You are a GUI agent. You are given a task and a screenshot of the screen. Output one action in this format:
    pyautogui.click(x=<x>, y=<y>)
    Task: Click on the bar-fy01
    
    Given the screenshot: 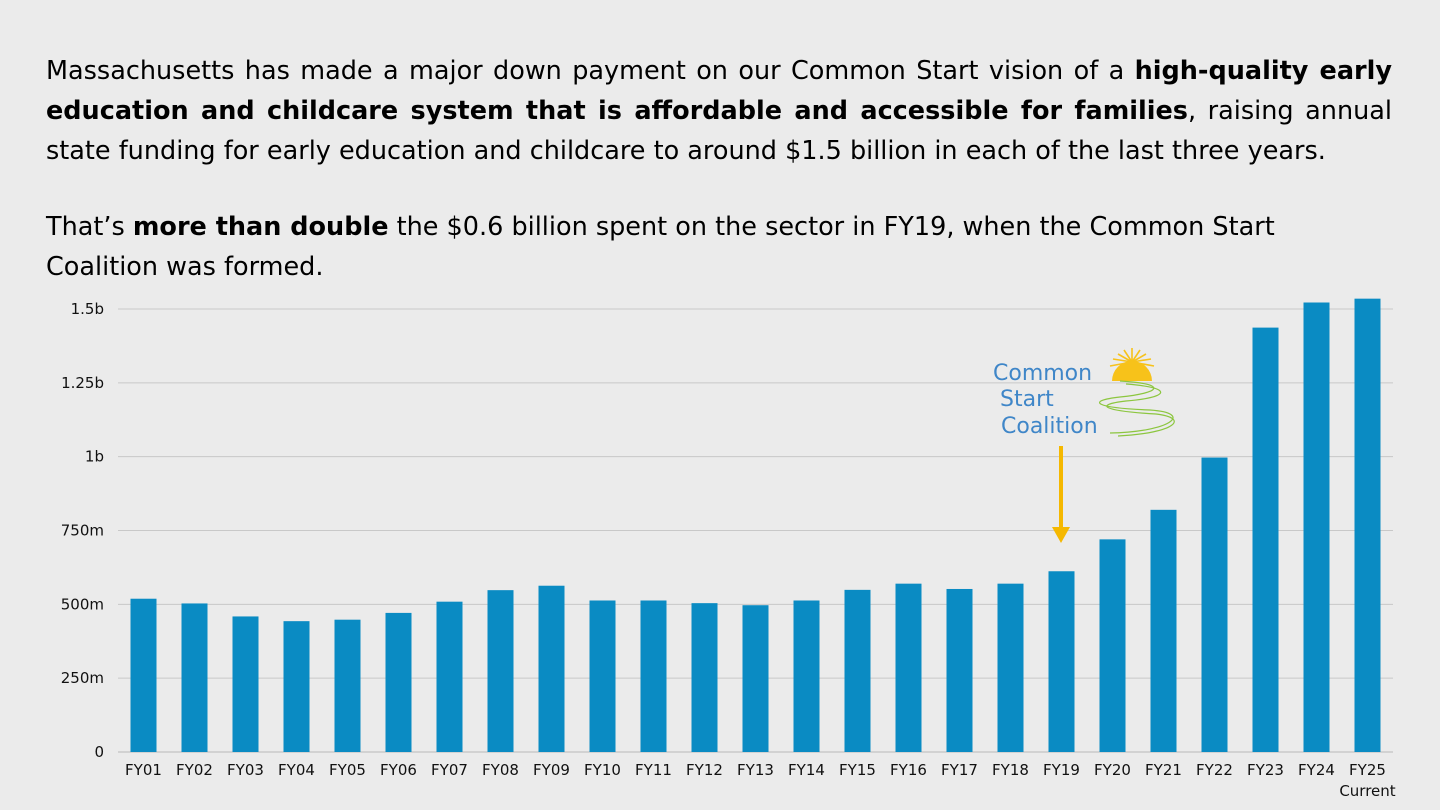 What is the action you would take?
    pyautogui.click(x=143, y=675)
    